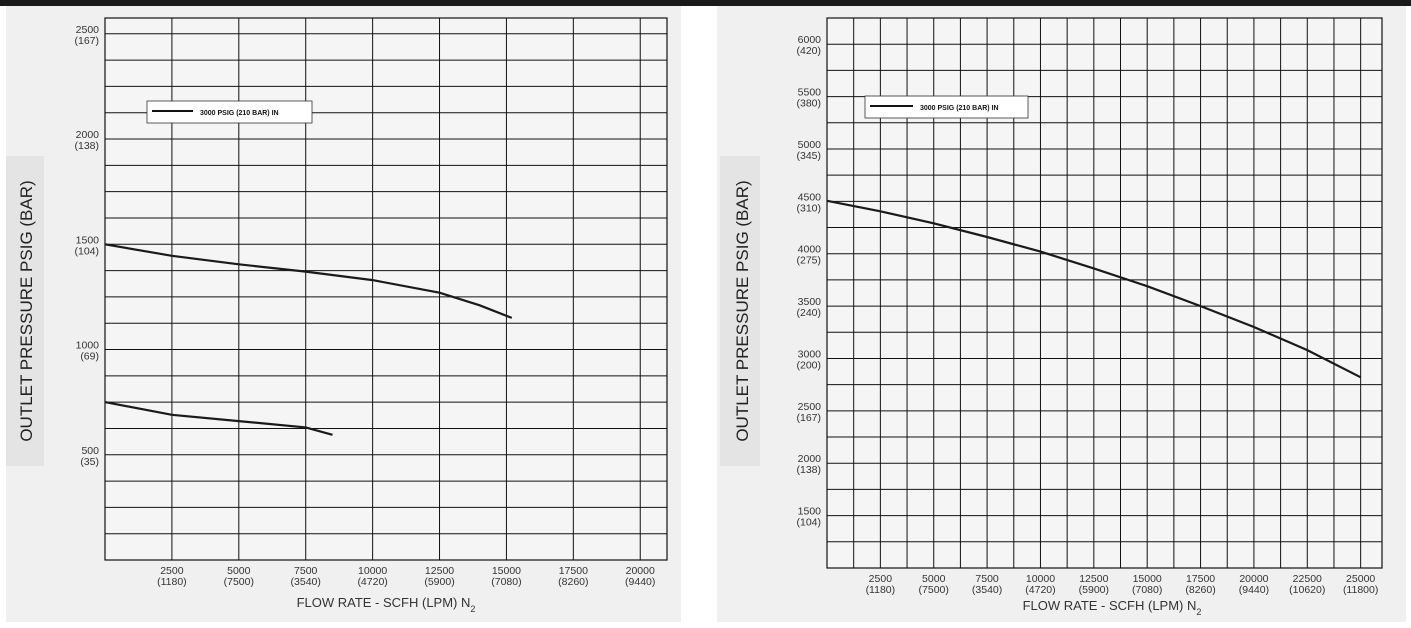 The height and width of the screenshot is (628, 1411). What do you see at coordinates (1307, 590) in the screenshot?
I see `x-tick-sublabel: (10620)` at bounding box center [1307, 590].